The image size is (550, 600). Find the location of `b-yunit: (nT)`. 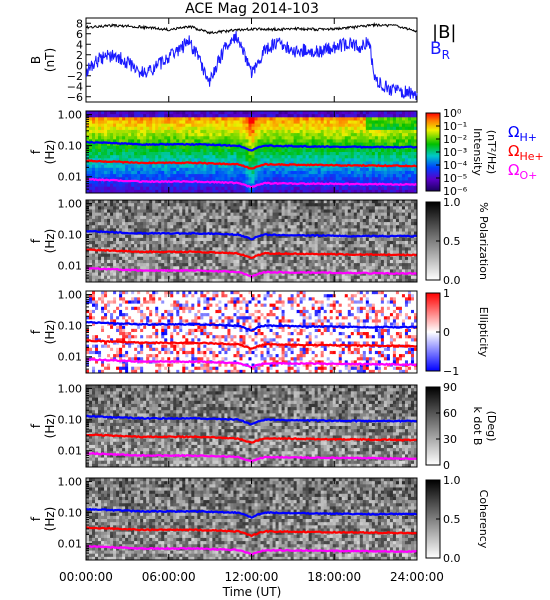

b-yunit: (nT) is located at coordinates (50, 60).